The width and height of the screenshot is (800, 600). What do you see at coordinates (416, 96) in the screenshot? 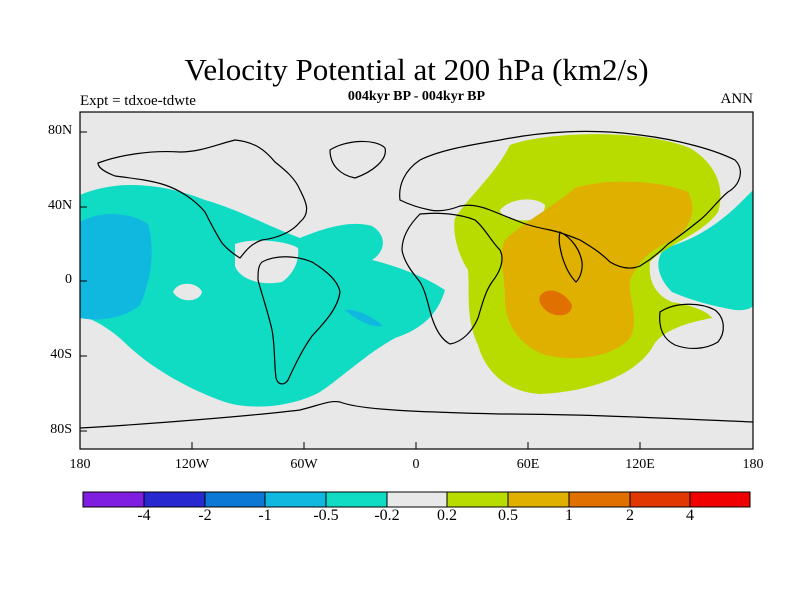
I see `map-subtitle: 004kyr BP - 004kyr BP` at bounding box center [416, 96].